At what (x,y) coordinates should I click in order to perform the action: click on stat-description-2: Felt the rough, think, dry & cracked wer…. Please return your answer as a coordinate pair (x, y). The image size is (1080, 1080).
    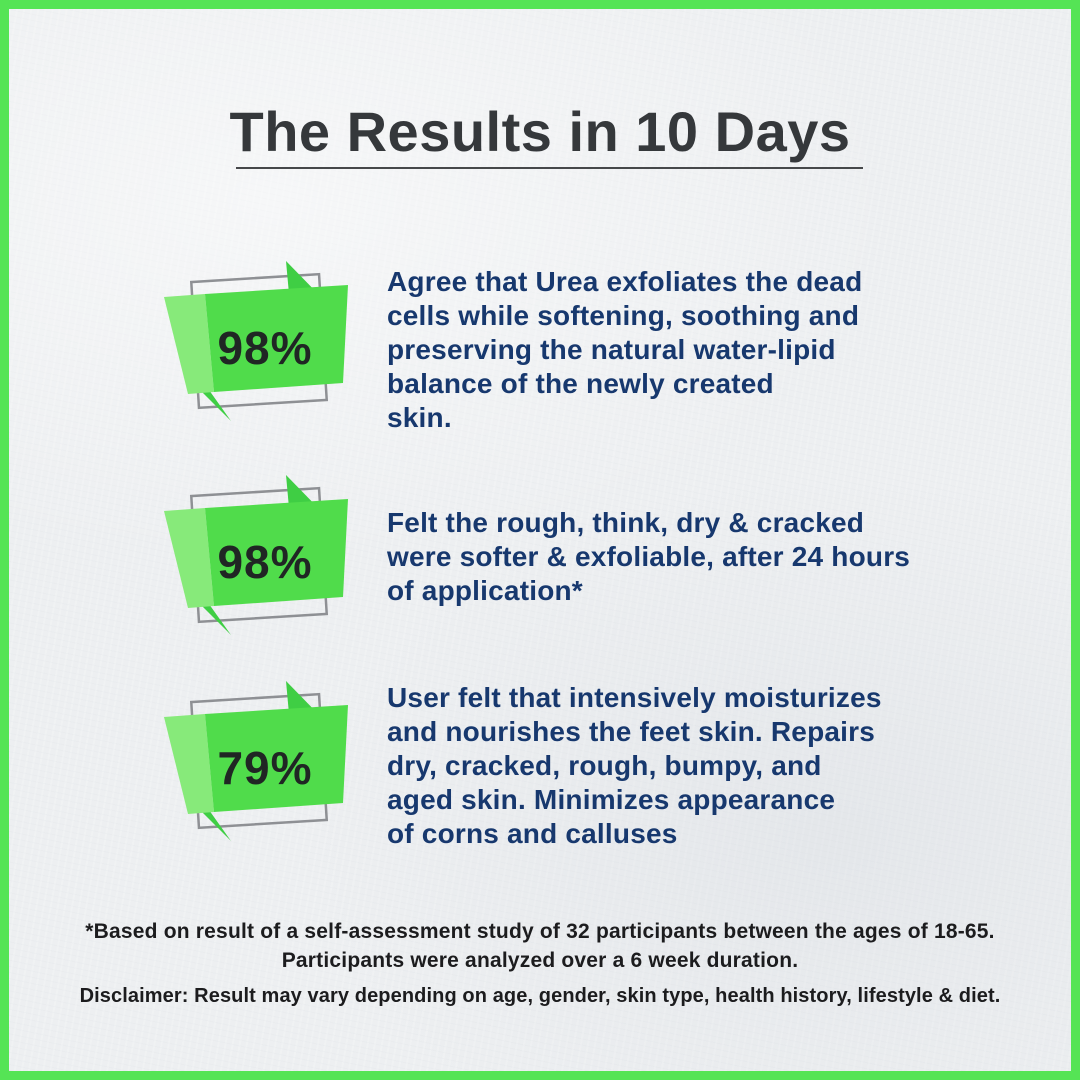
    Looking at the image, I should click on (649, 556).